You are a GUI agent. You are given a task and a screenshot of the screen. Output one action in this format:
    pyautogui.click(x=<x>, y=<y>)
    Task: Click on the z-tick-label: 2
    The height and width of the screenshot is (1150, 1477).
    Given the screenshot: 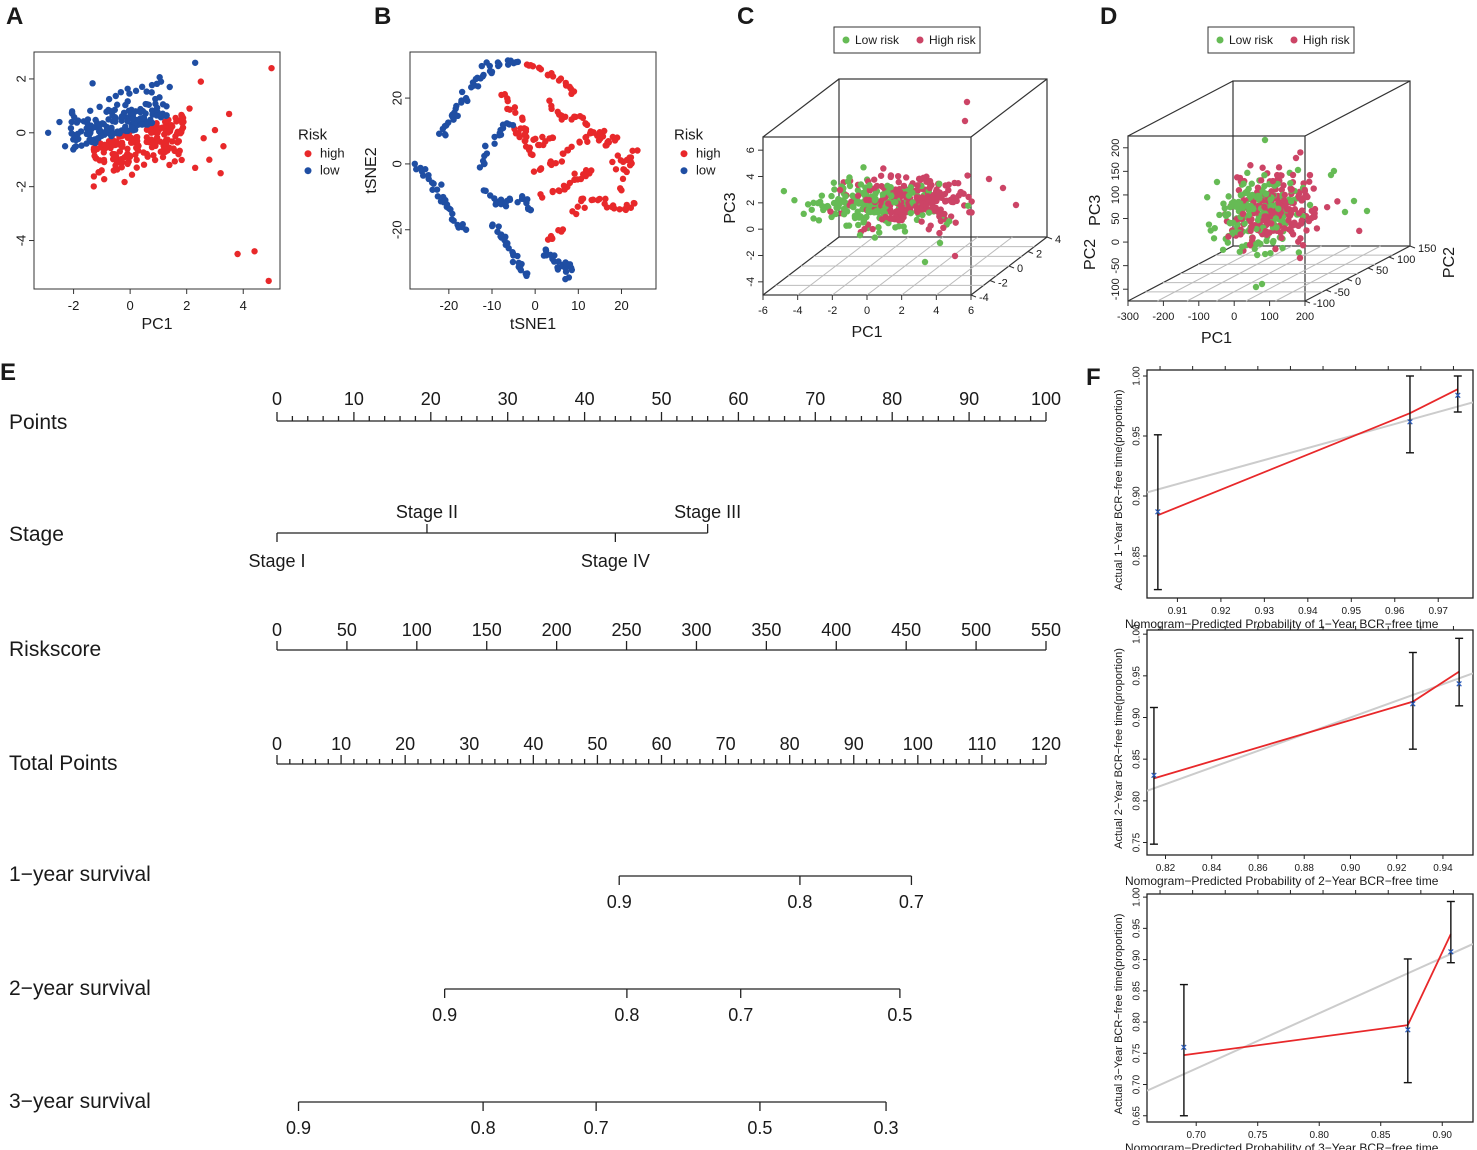 What is the action you would take?
    pyautogui.click(x=751, y=203)
    